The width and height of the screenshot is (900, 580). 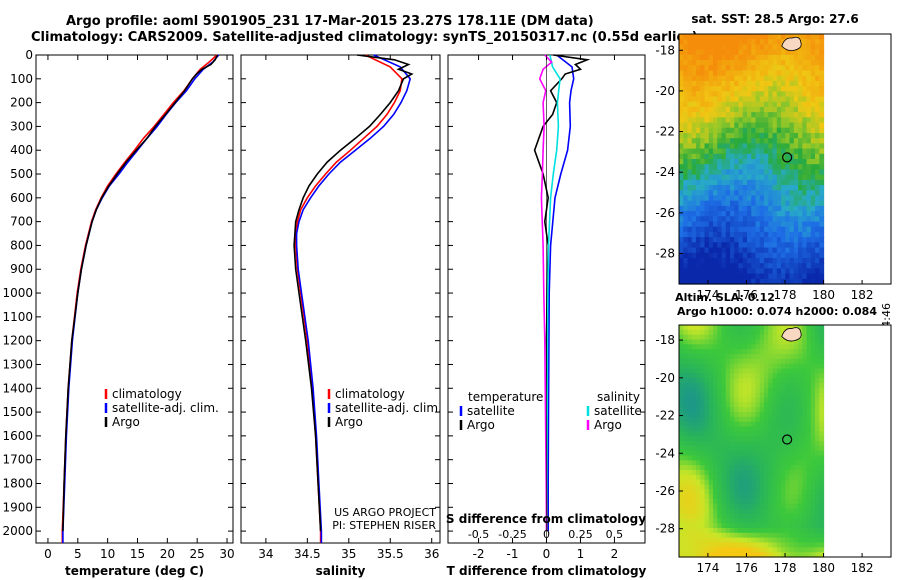 I want to click on x-tick-label: 2, so click(x=615, y=554).